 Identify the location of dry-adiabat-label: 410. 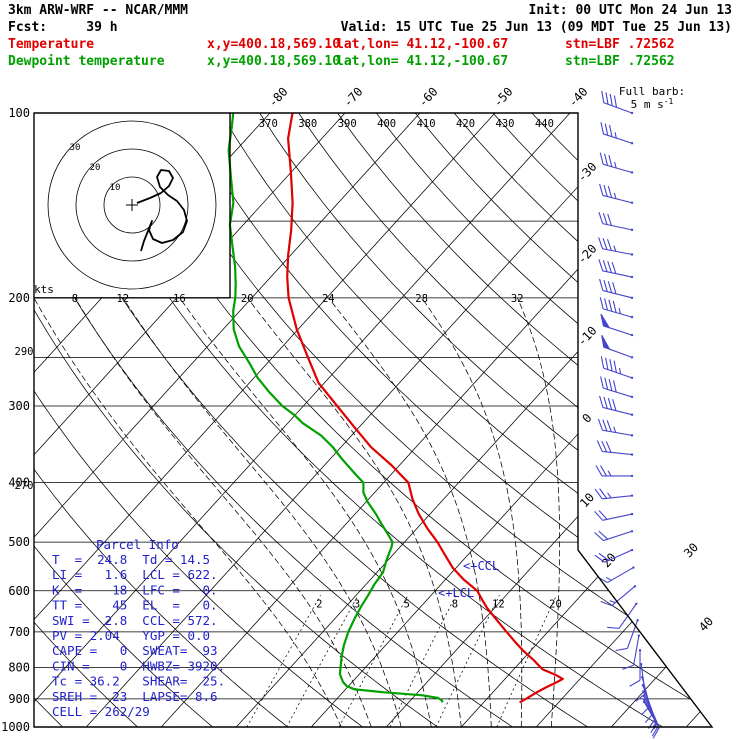
(426, 124).